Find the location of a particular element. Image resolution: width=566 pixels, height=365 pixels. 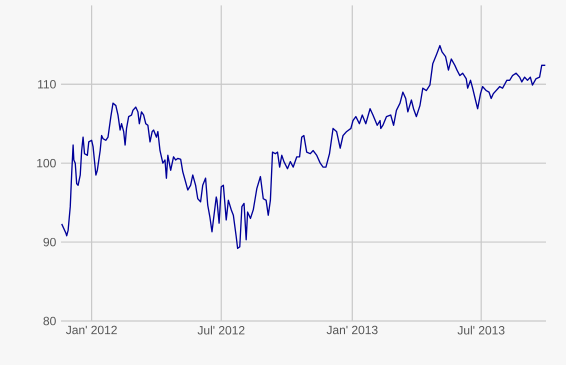

x-tick-label: Jan' 2013 is located at coordinates (352, 330).